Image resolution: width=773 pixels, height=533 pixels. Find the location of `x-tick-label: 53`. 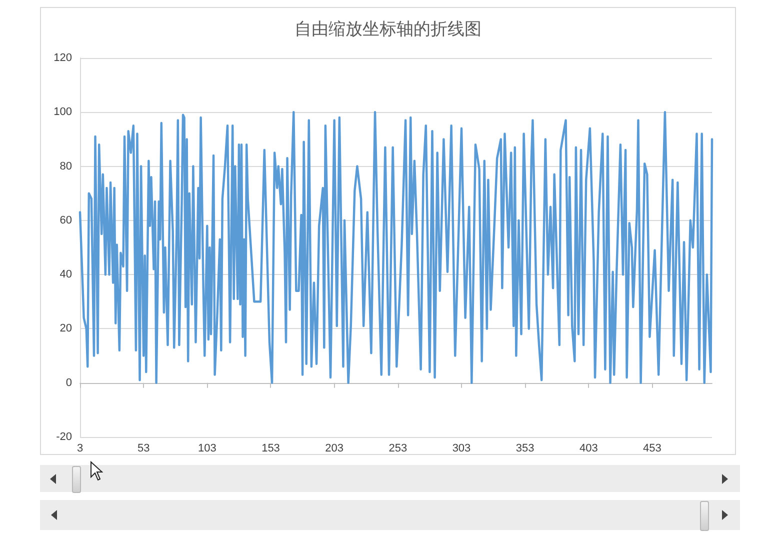

x-tick-label: 53 is located at coordinates (143, 448).